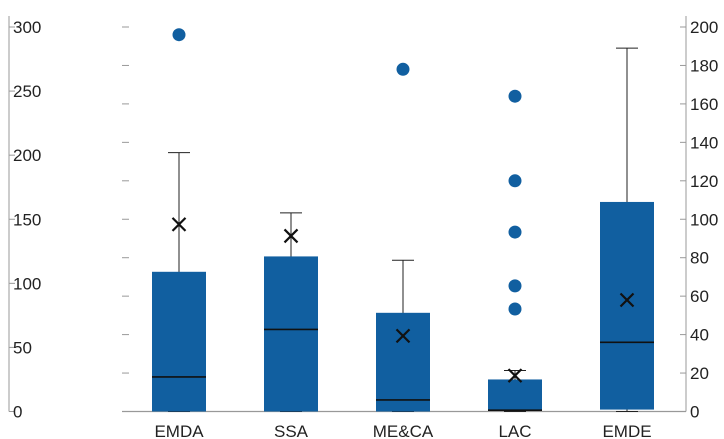 Image resolution: width=724 pixels, height=439 pixels. Describe the element at coordinates (699, 296) in the screenshot. I see `right-tick-label: 60` at that location.